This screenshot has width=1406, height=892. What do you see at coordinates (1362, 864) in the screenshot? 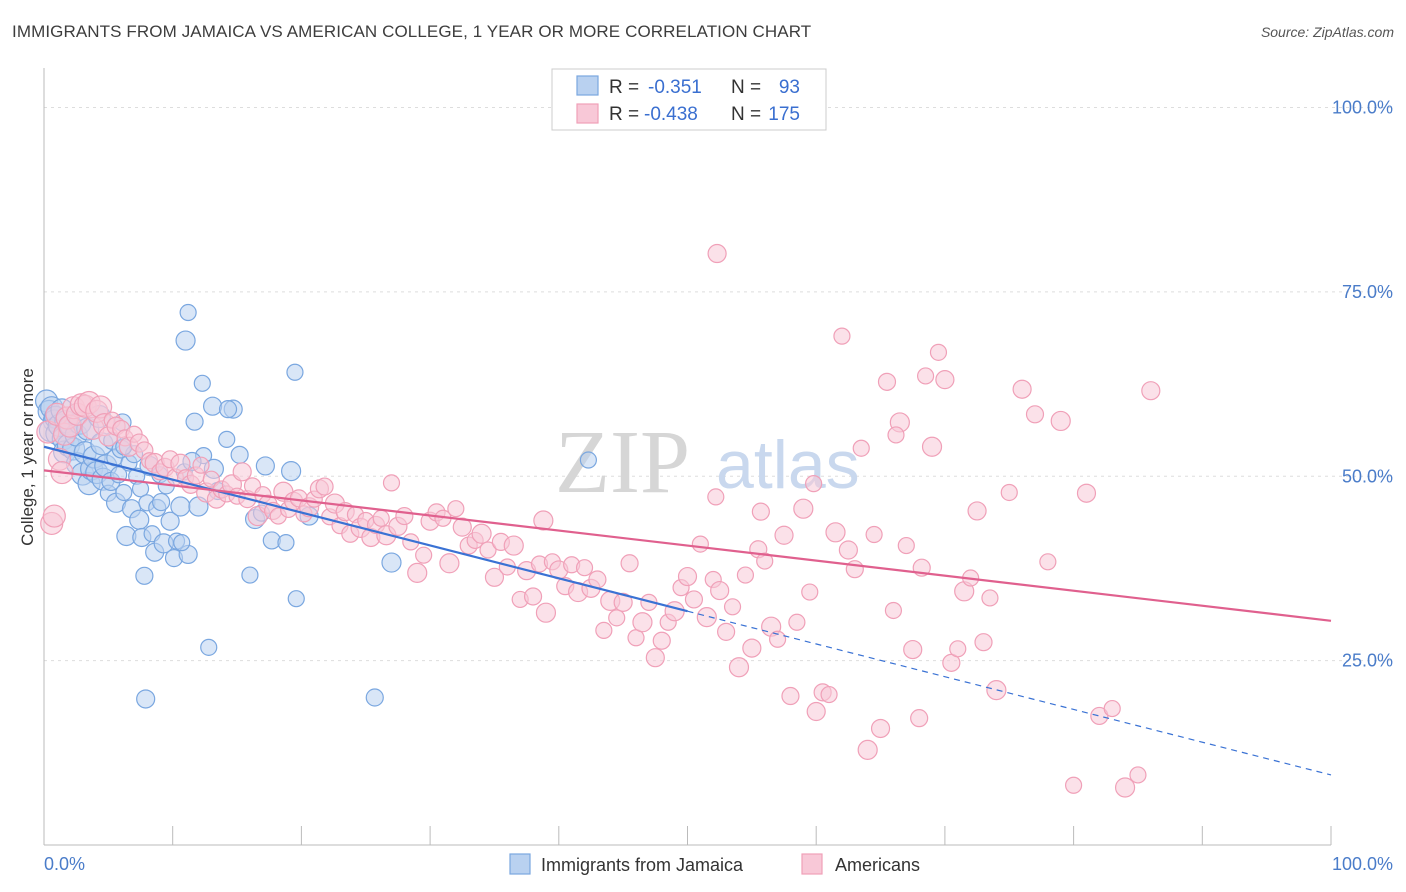
I see `x-tick-label-right: 100.0%` at bounding box center [1362, 864].